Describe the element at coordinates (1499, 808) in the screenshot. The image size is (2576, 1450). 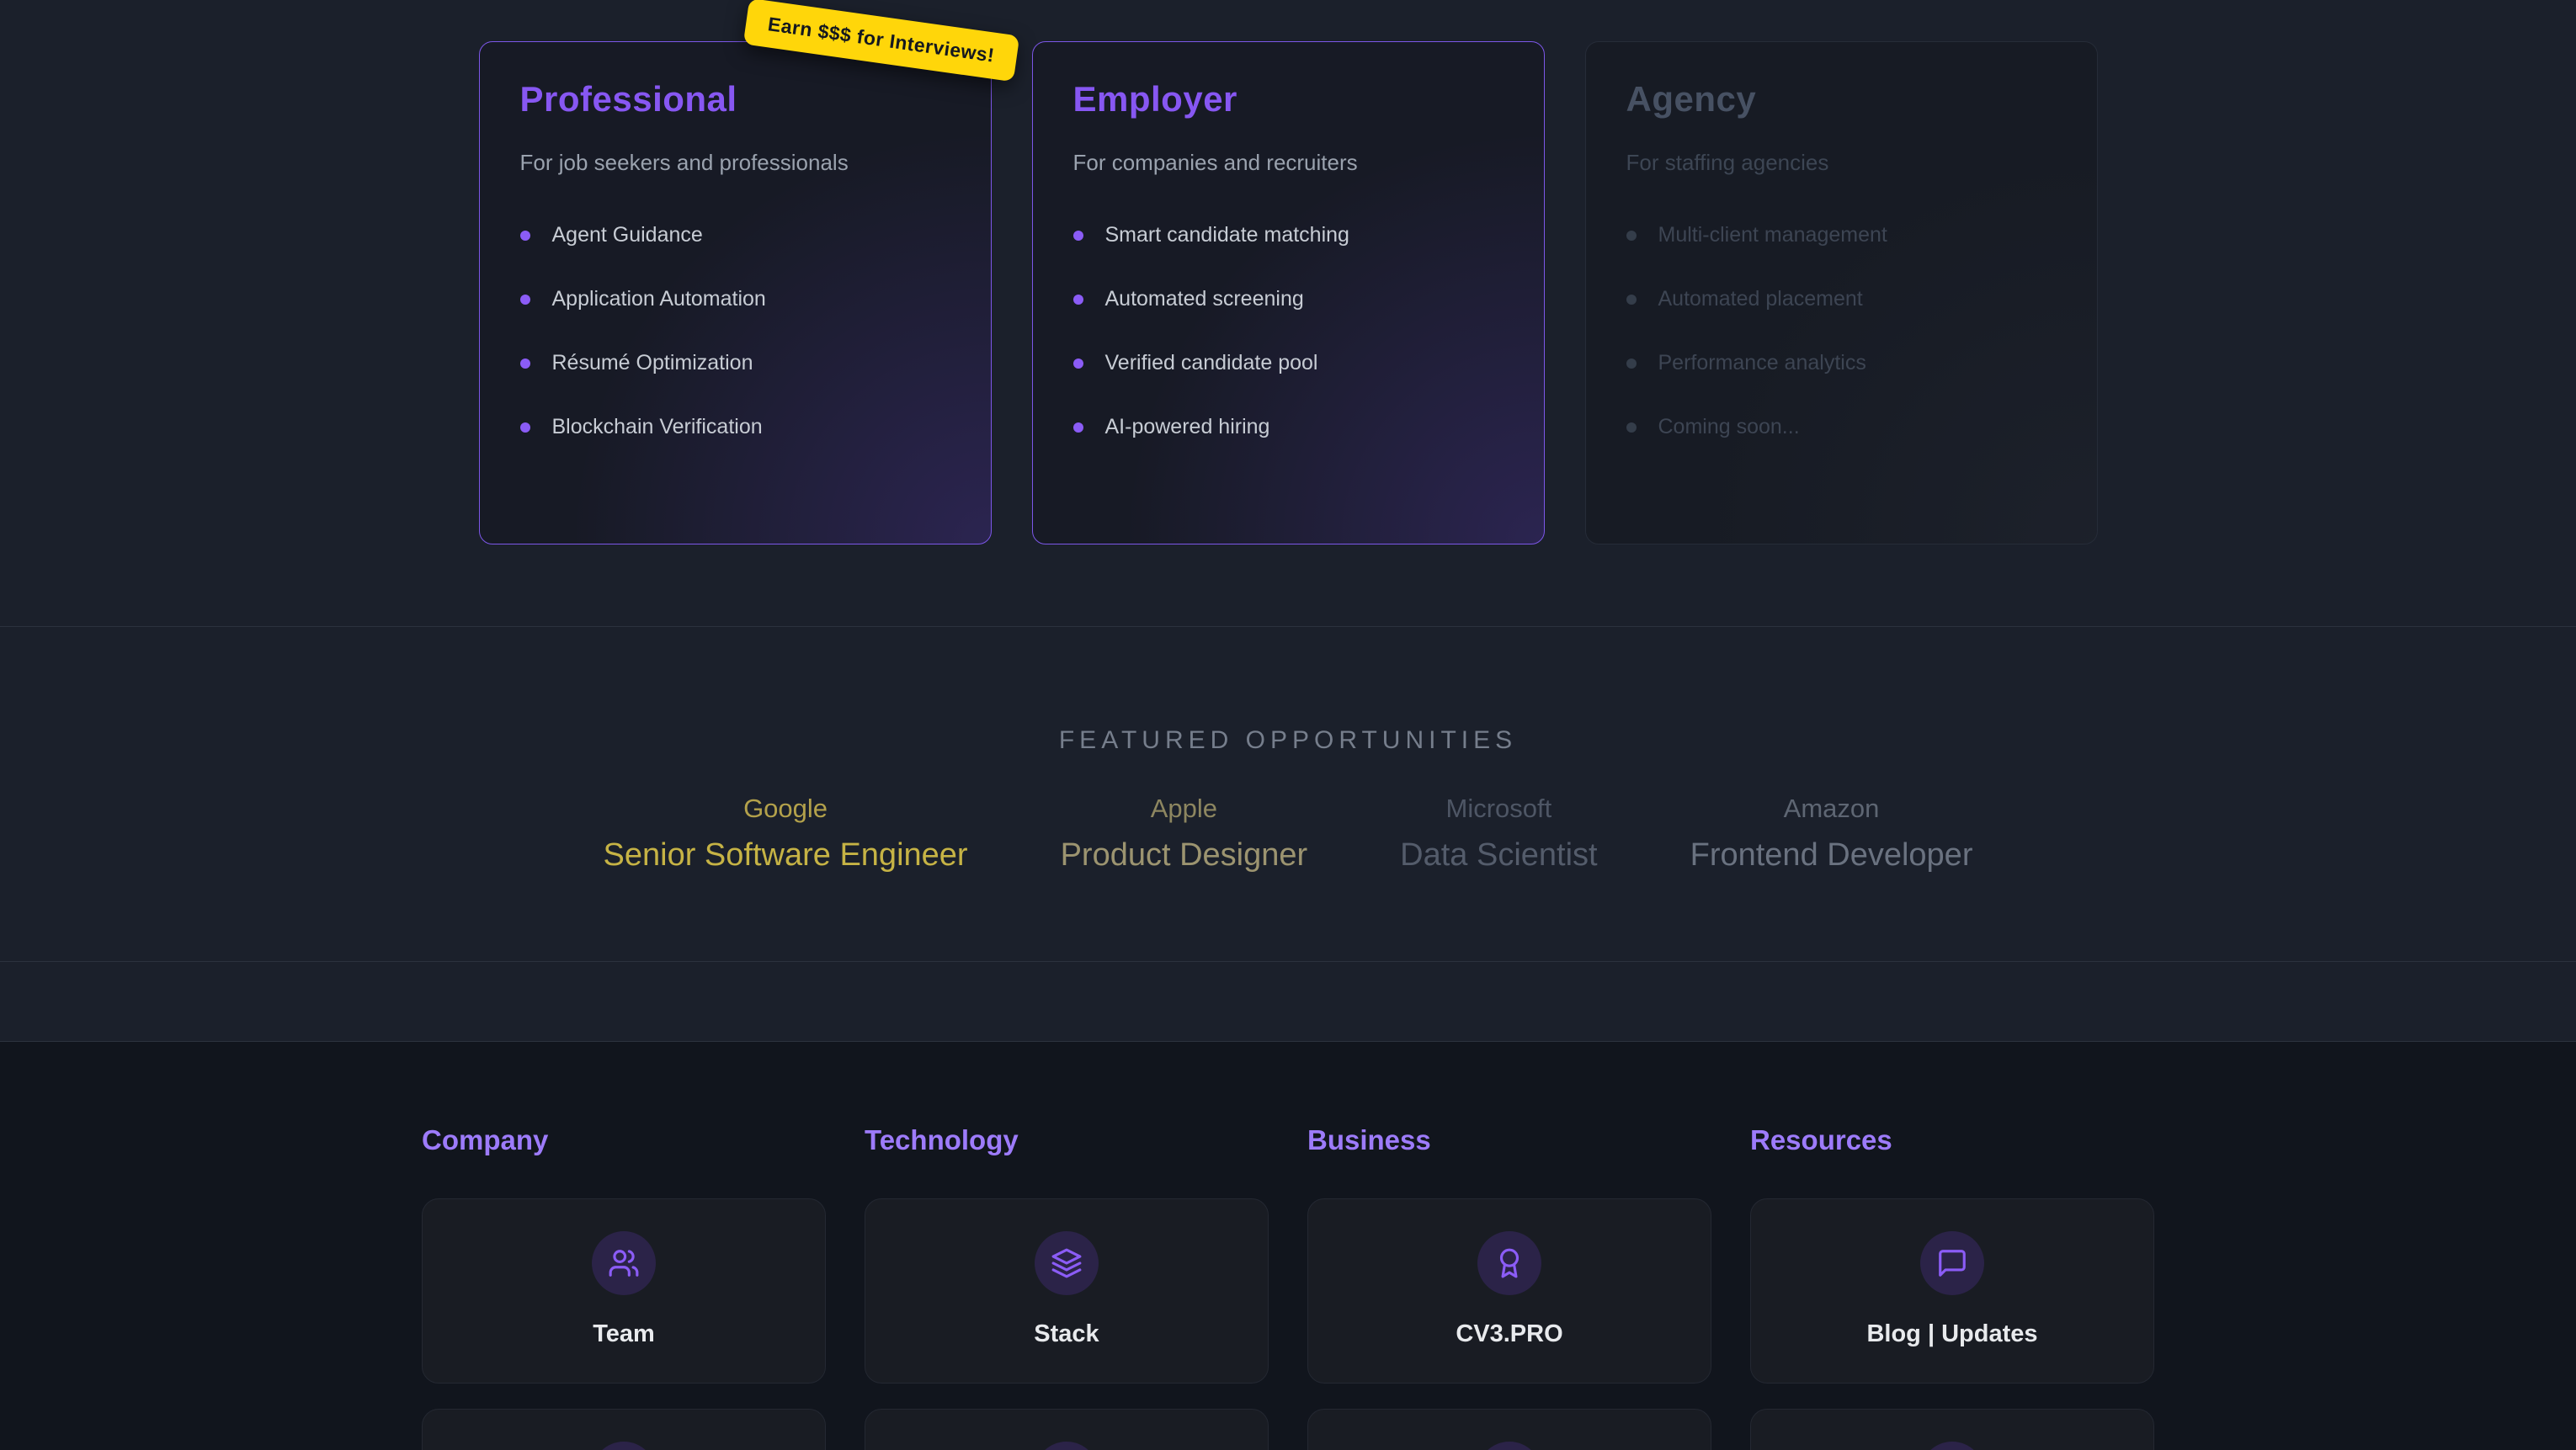
I see `job-company: Microsoft` at that location.